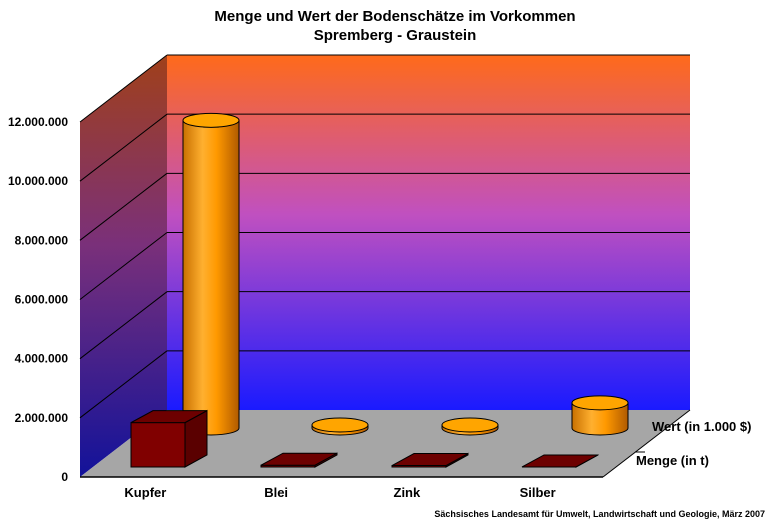 This screenshot has width=780, height=523. Describe the element at coordinates (701, 426) in the screenshot. I see `series-label-wert: Wert (in 1.000 $)` at that location.